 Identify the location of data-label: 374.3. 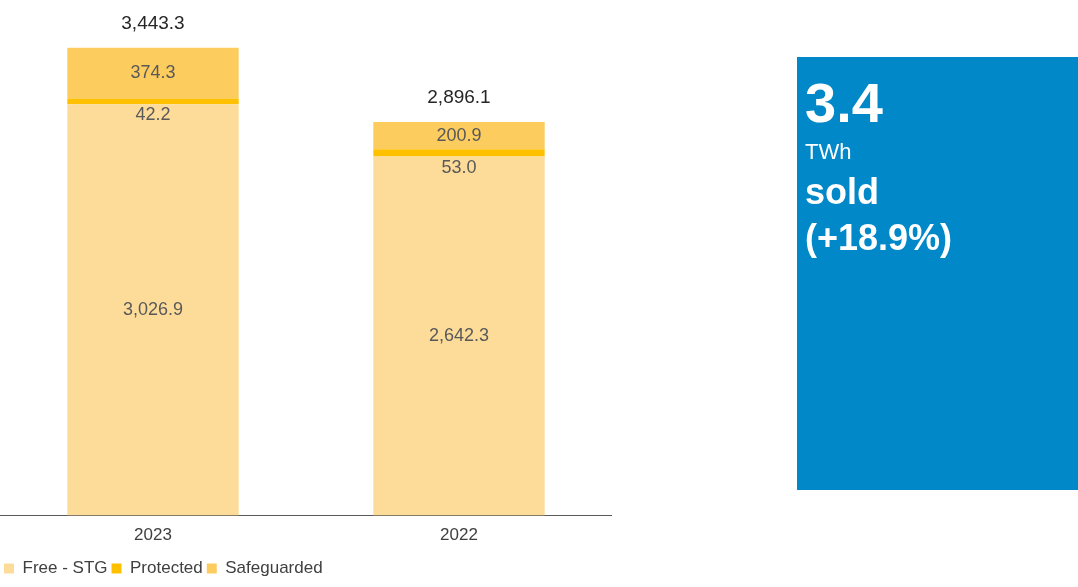
(153, 72).